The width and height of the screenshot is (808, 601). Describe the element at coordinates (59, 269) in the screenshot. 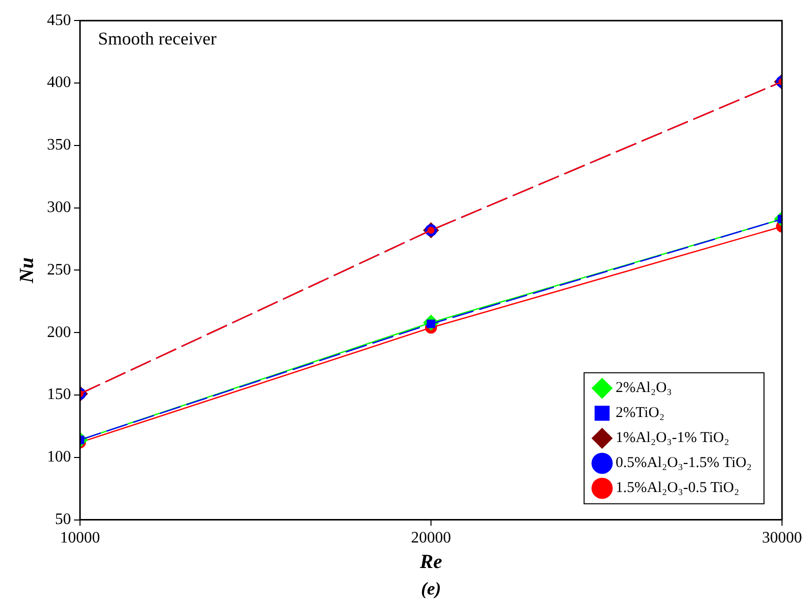

I see `y-tick-label: 250` at that location.